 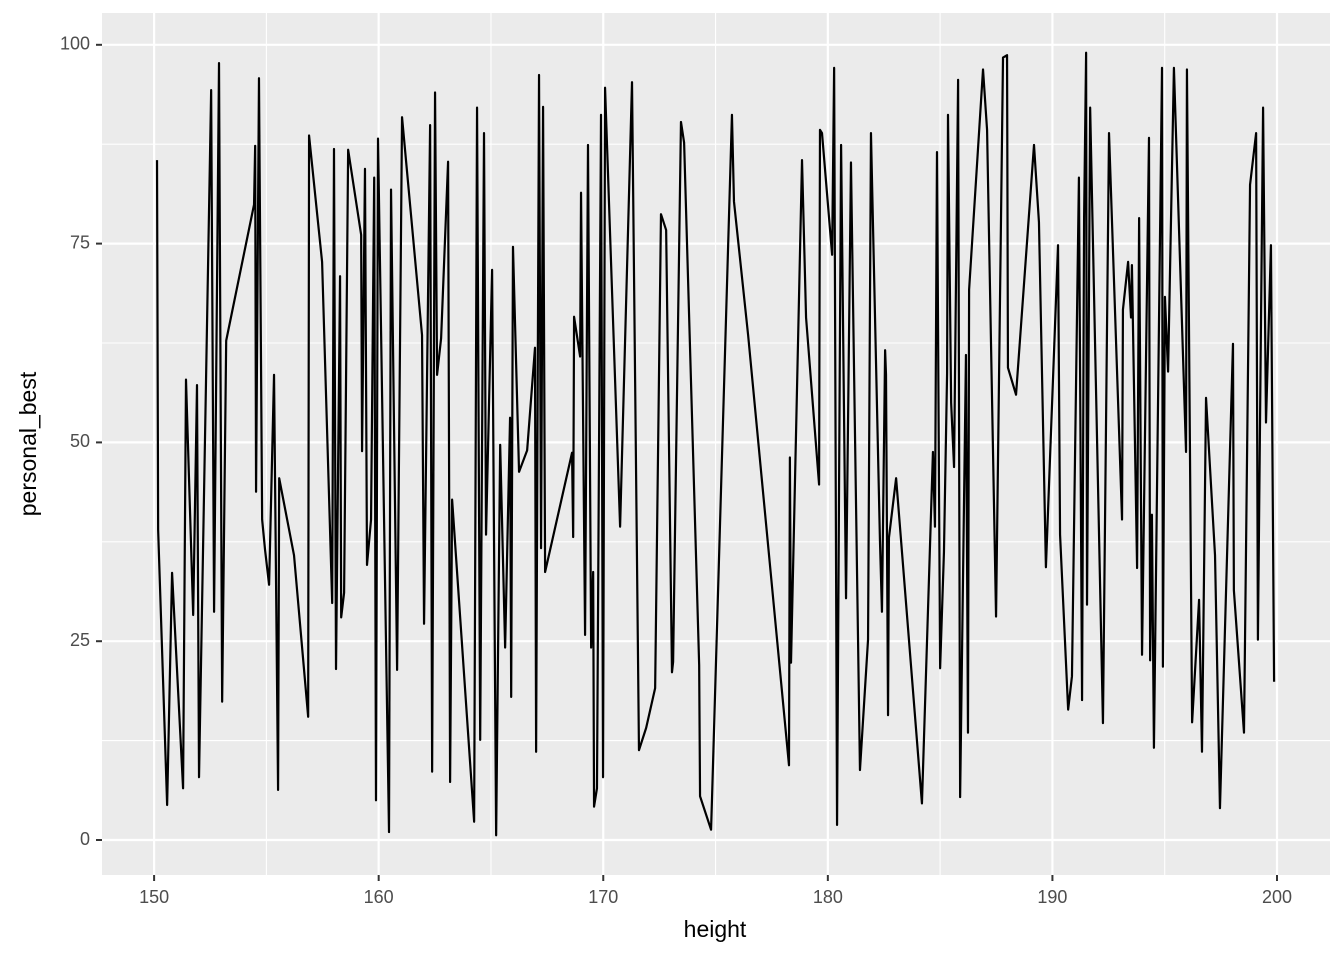 What do you see at coordinates (1277, 897) in the screenshot?
I see `x-tick-label: 200` at bounding box center [1277, 897].